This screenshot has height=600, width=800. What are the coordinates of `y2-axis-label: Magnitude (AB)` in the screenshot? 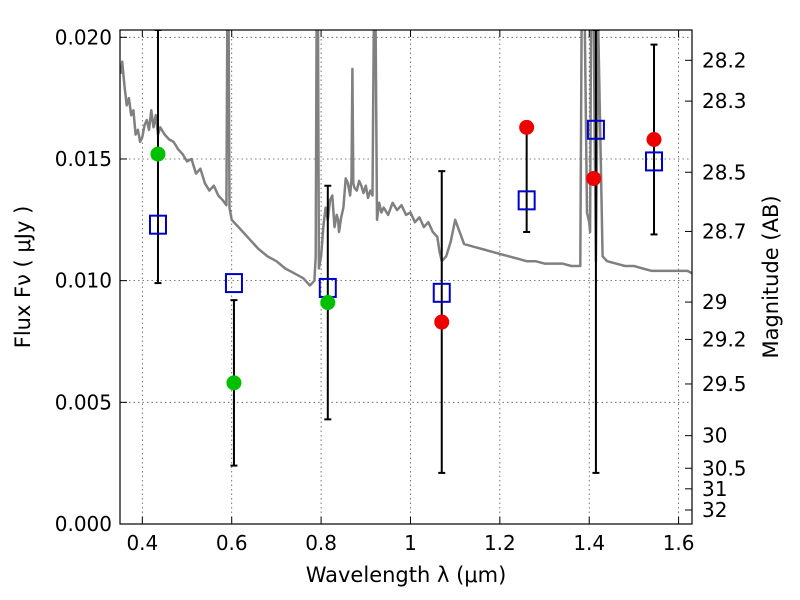 It's located at (771, 276).